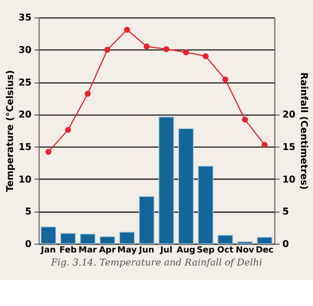  Describe the element at coordinates (25, 50) in the screenshot. I see `y-tick-label: 30` at that location.